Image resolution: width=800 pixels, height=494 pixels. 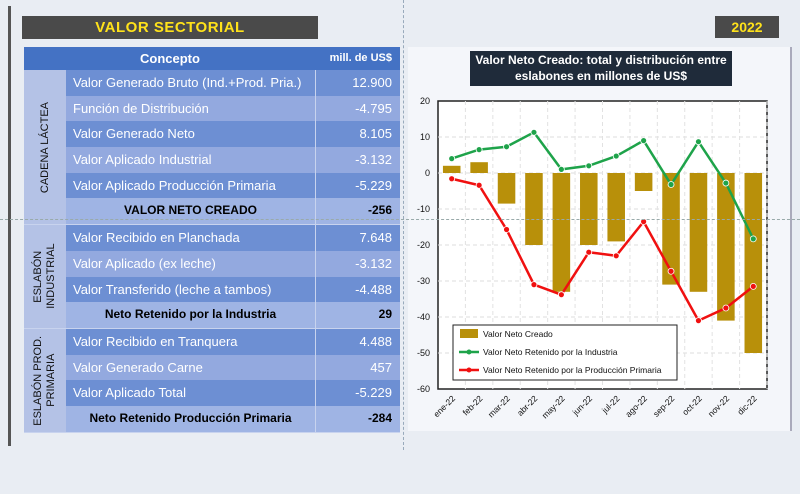 What do you see at coordinates (191, 185) in the screenshot?
I see `row-concept: Valor Aplicado Producción Primaria` at bounding box center [191, 185].